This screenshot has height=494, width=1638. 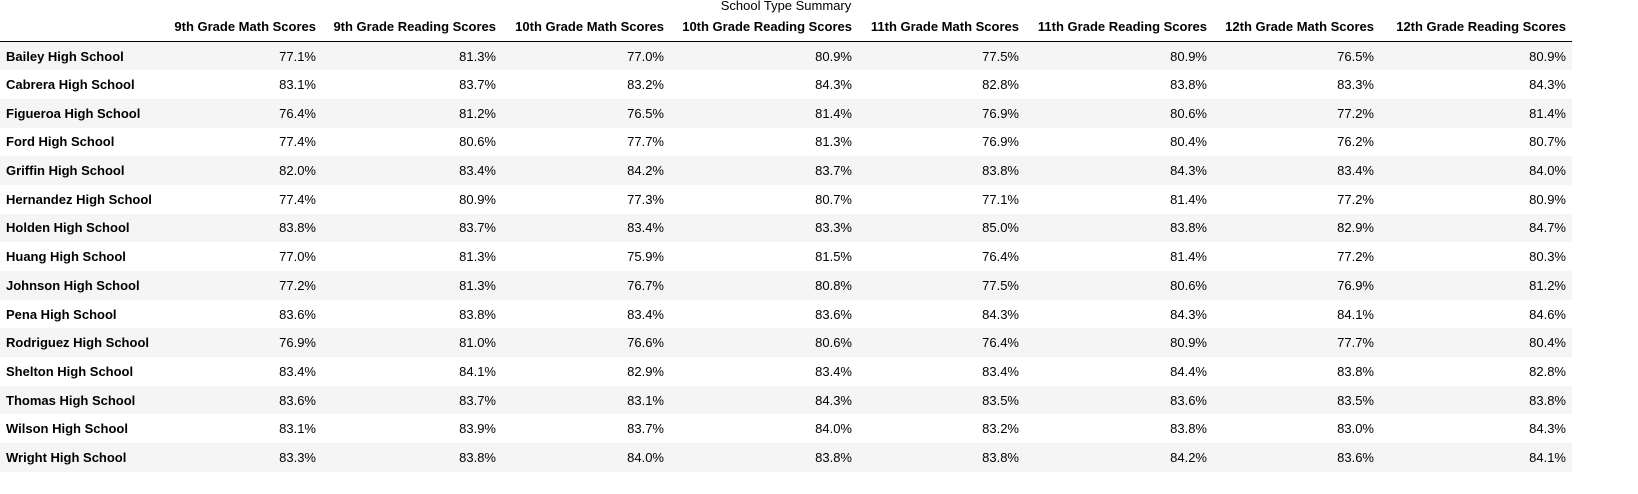 I want to click on score-cell: 84.1%, so click(x=1355, y=314).